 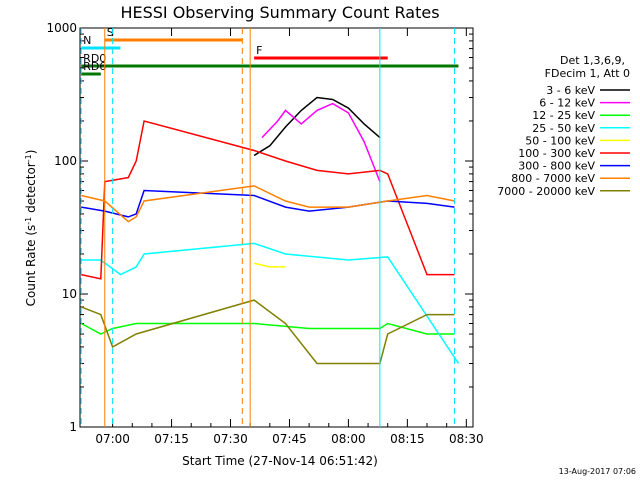 I want to click on flag-label-n: N, so click(x=87, y=40).